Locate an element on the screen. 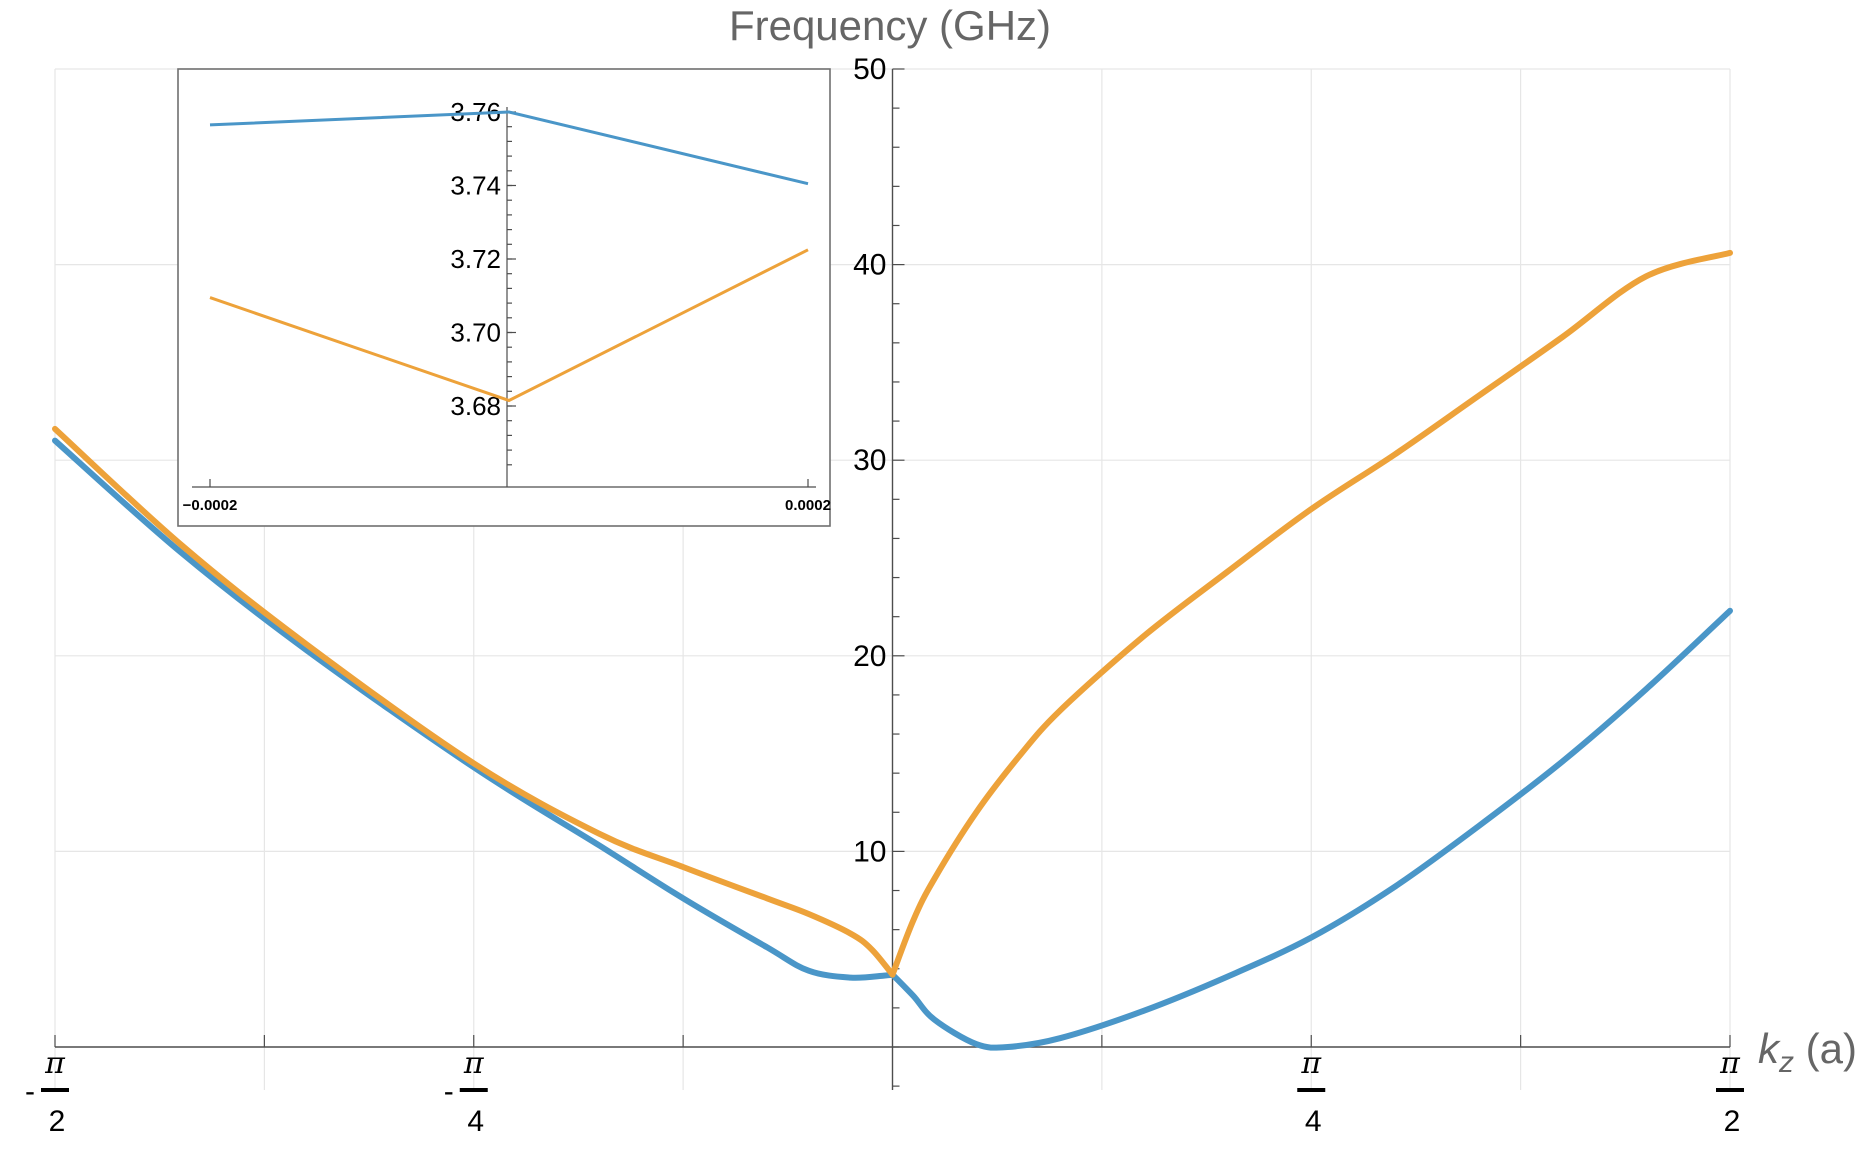  x-axis-label-sub: z is located at coordinates (1786, 1062).